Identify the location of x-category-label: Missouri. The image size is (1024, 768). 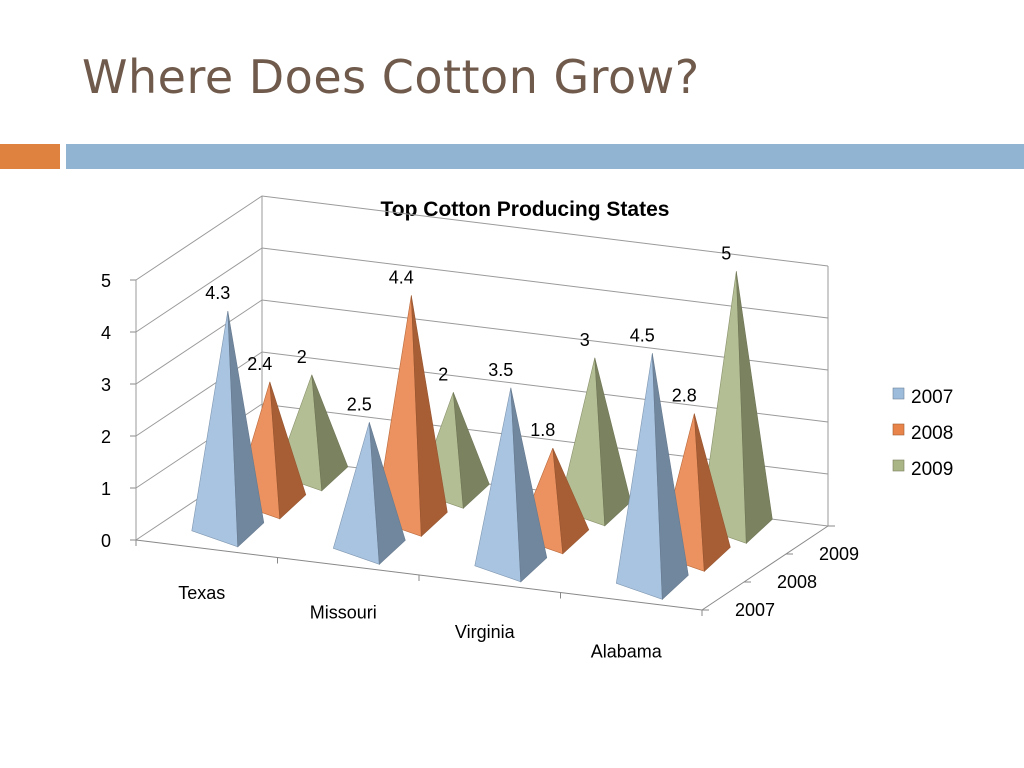
(343, 612).